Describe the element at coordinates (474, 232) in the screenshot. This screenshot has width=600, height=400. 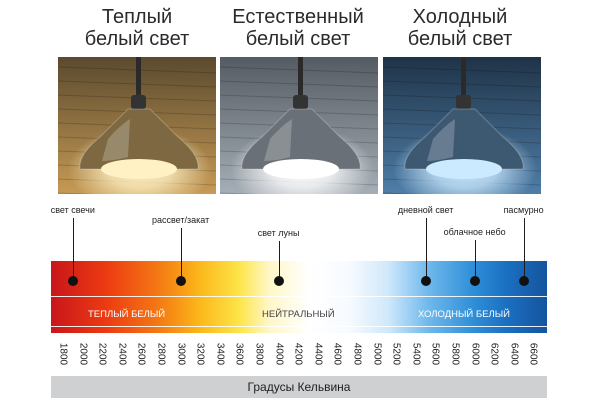
I see `marker-label: облачное небо` at that location.